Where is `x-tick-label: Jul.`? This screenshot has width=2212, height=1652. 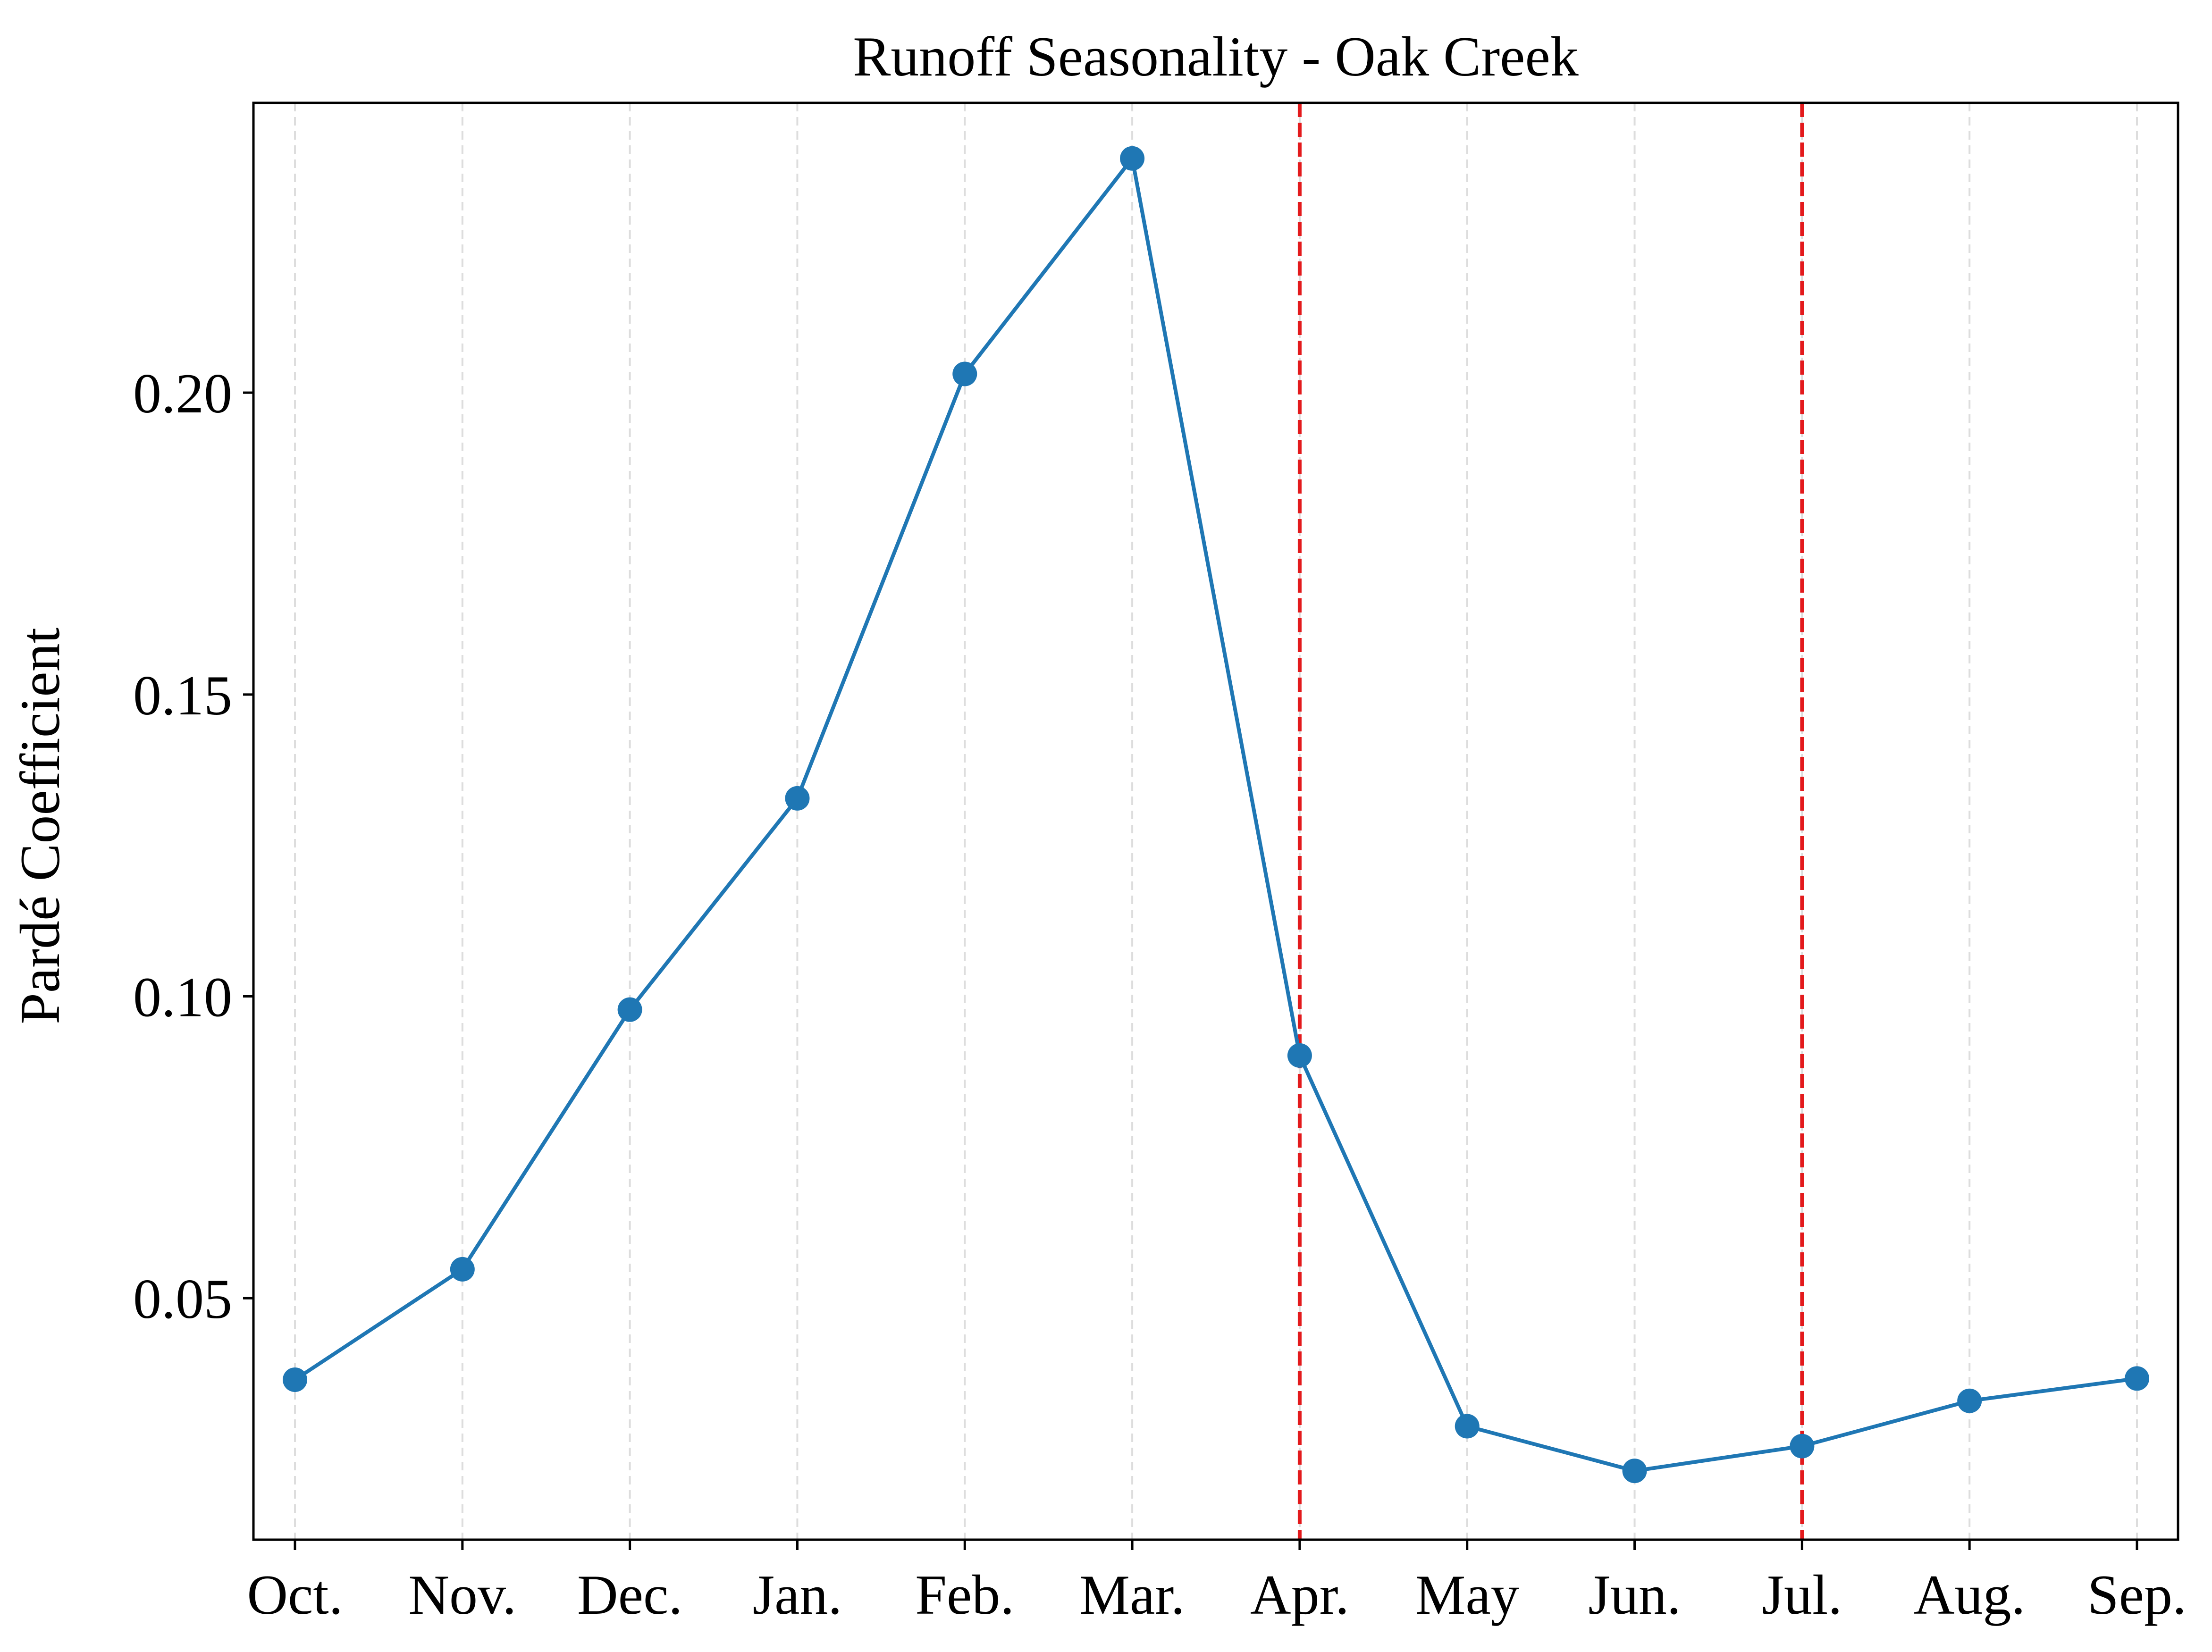 x-tick-label: Jul. is located at coordinates (1802, 1594).